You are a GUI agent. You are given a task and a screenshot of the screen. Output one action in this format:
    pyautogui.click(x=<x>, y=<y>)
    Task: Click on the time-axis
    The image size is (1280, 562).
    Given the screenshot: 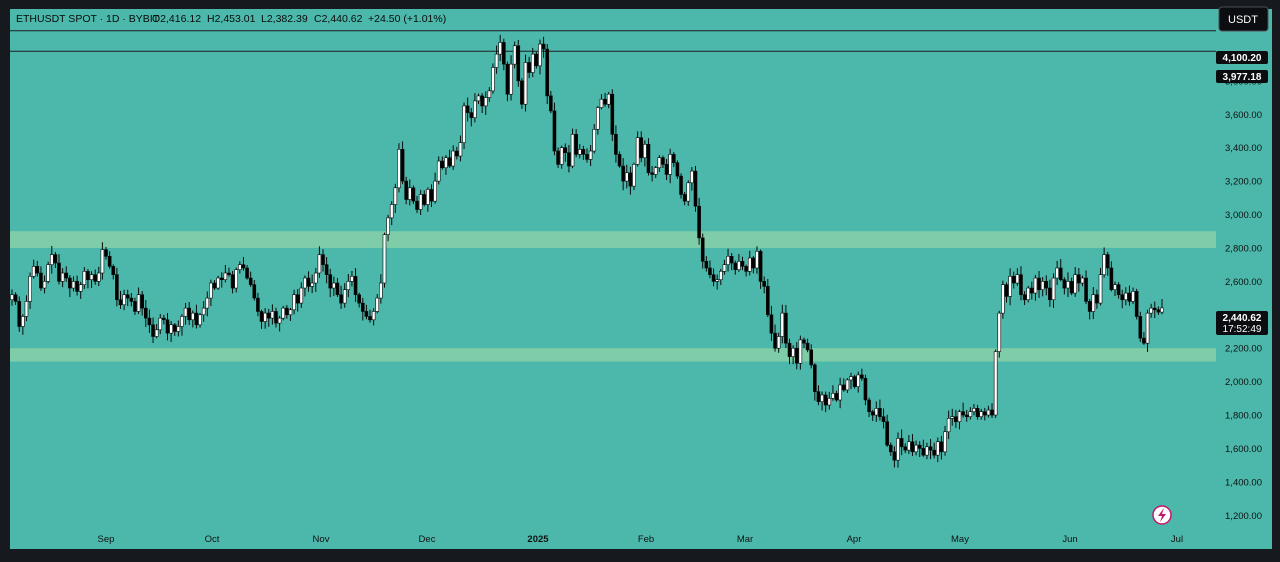 What is the action you would take?
    pyautogui.click(x=641, y=538)
    